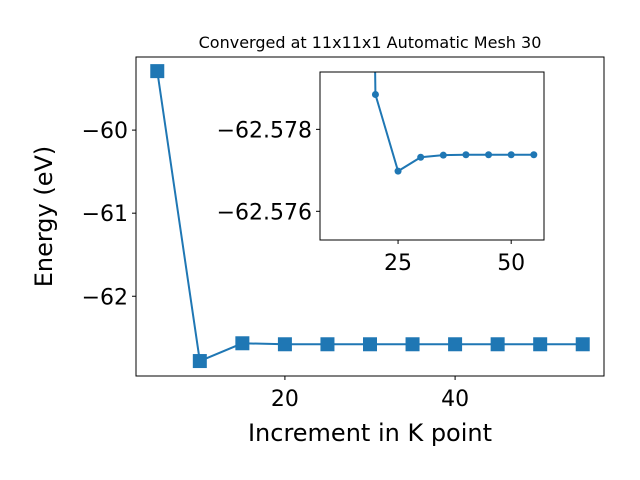 This screenshot has width=640, height=480. What do you see at coordinates (398, 263) in the screenshot?
I see `x-tick-label: 25` at bounding box center [398, 263].